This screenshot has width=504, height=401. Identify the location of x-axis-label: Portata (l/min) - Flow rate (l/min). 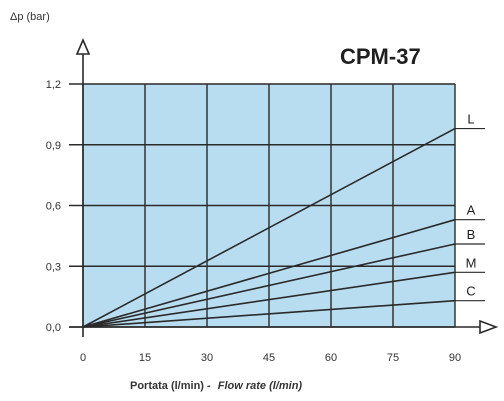
(216, 386).